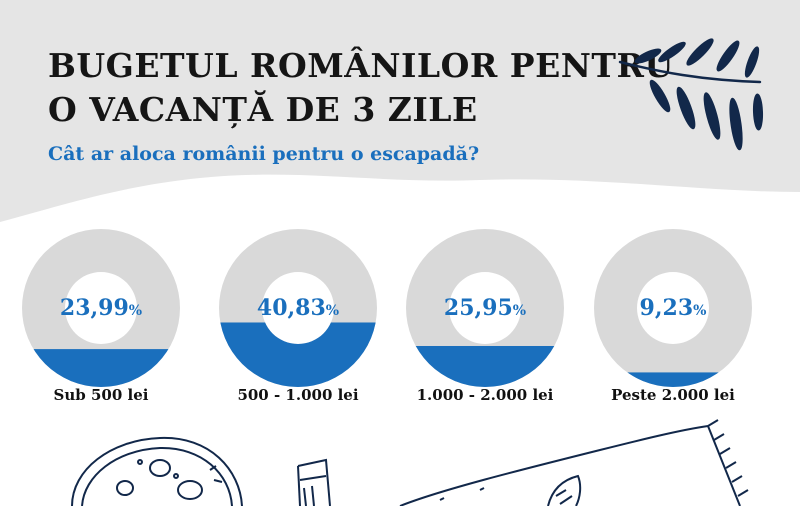  Describe the element at coordinates (157, 471) in the screenshot. I see `pizza-icon` at that location.